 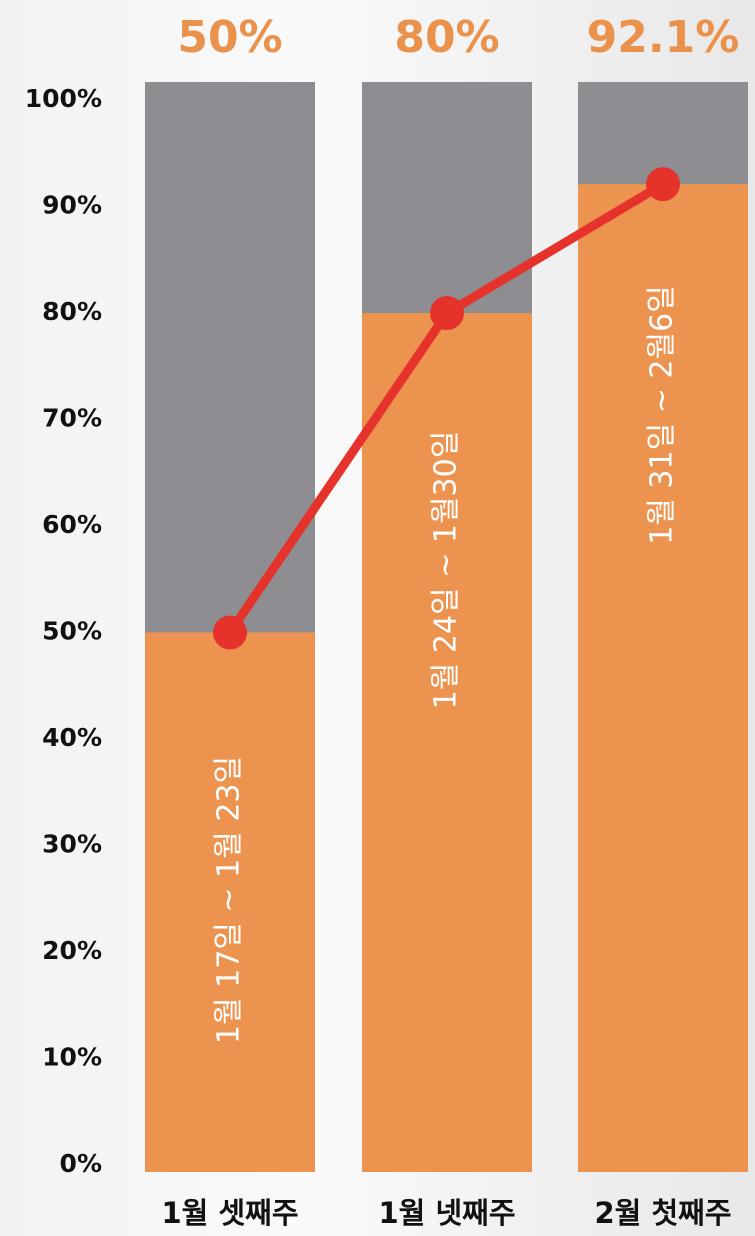 I want to click on value-label: 92.1%, so click(x=663, y=37).